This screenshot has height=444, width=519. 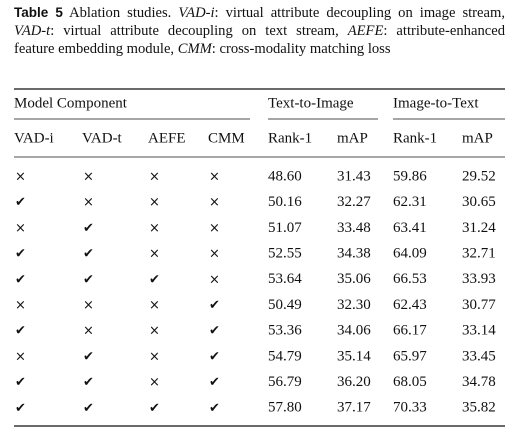 I want to click on table-cell: 53.64, so click(x=285, y=279).